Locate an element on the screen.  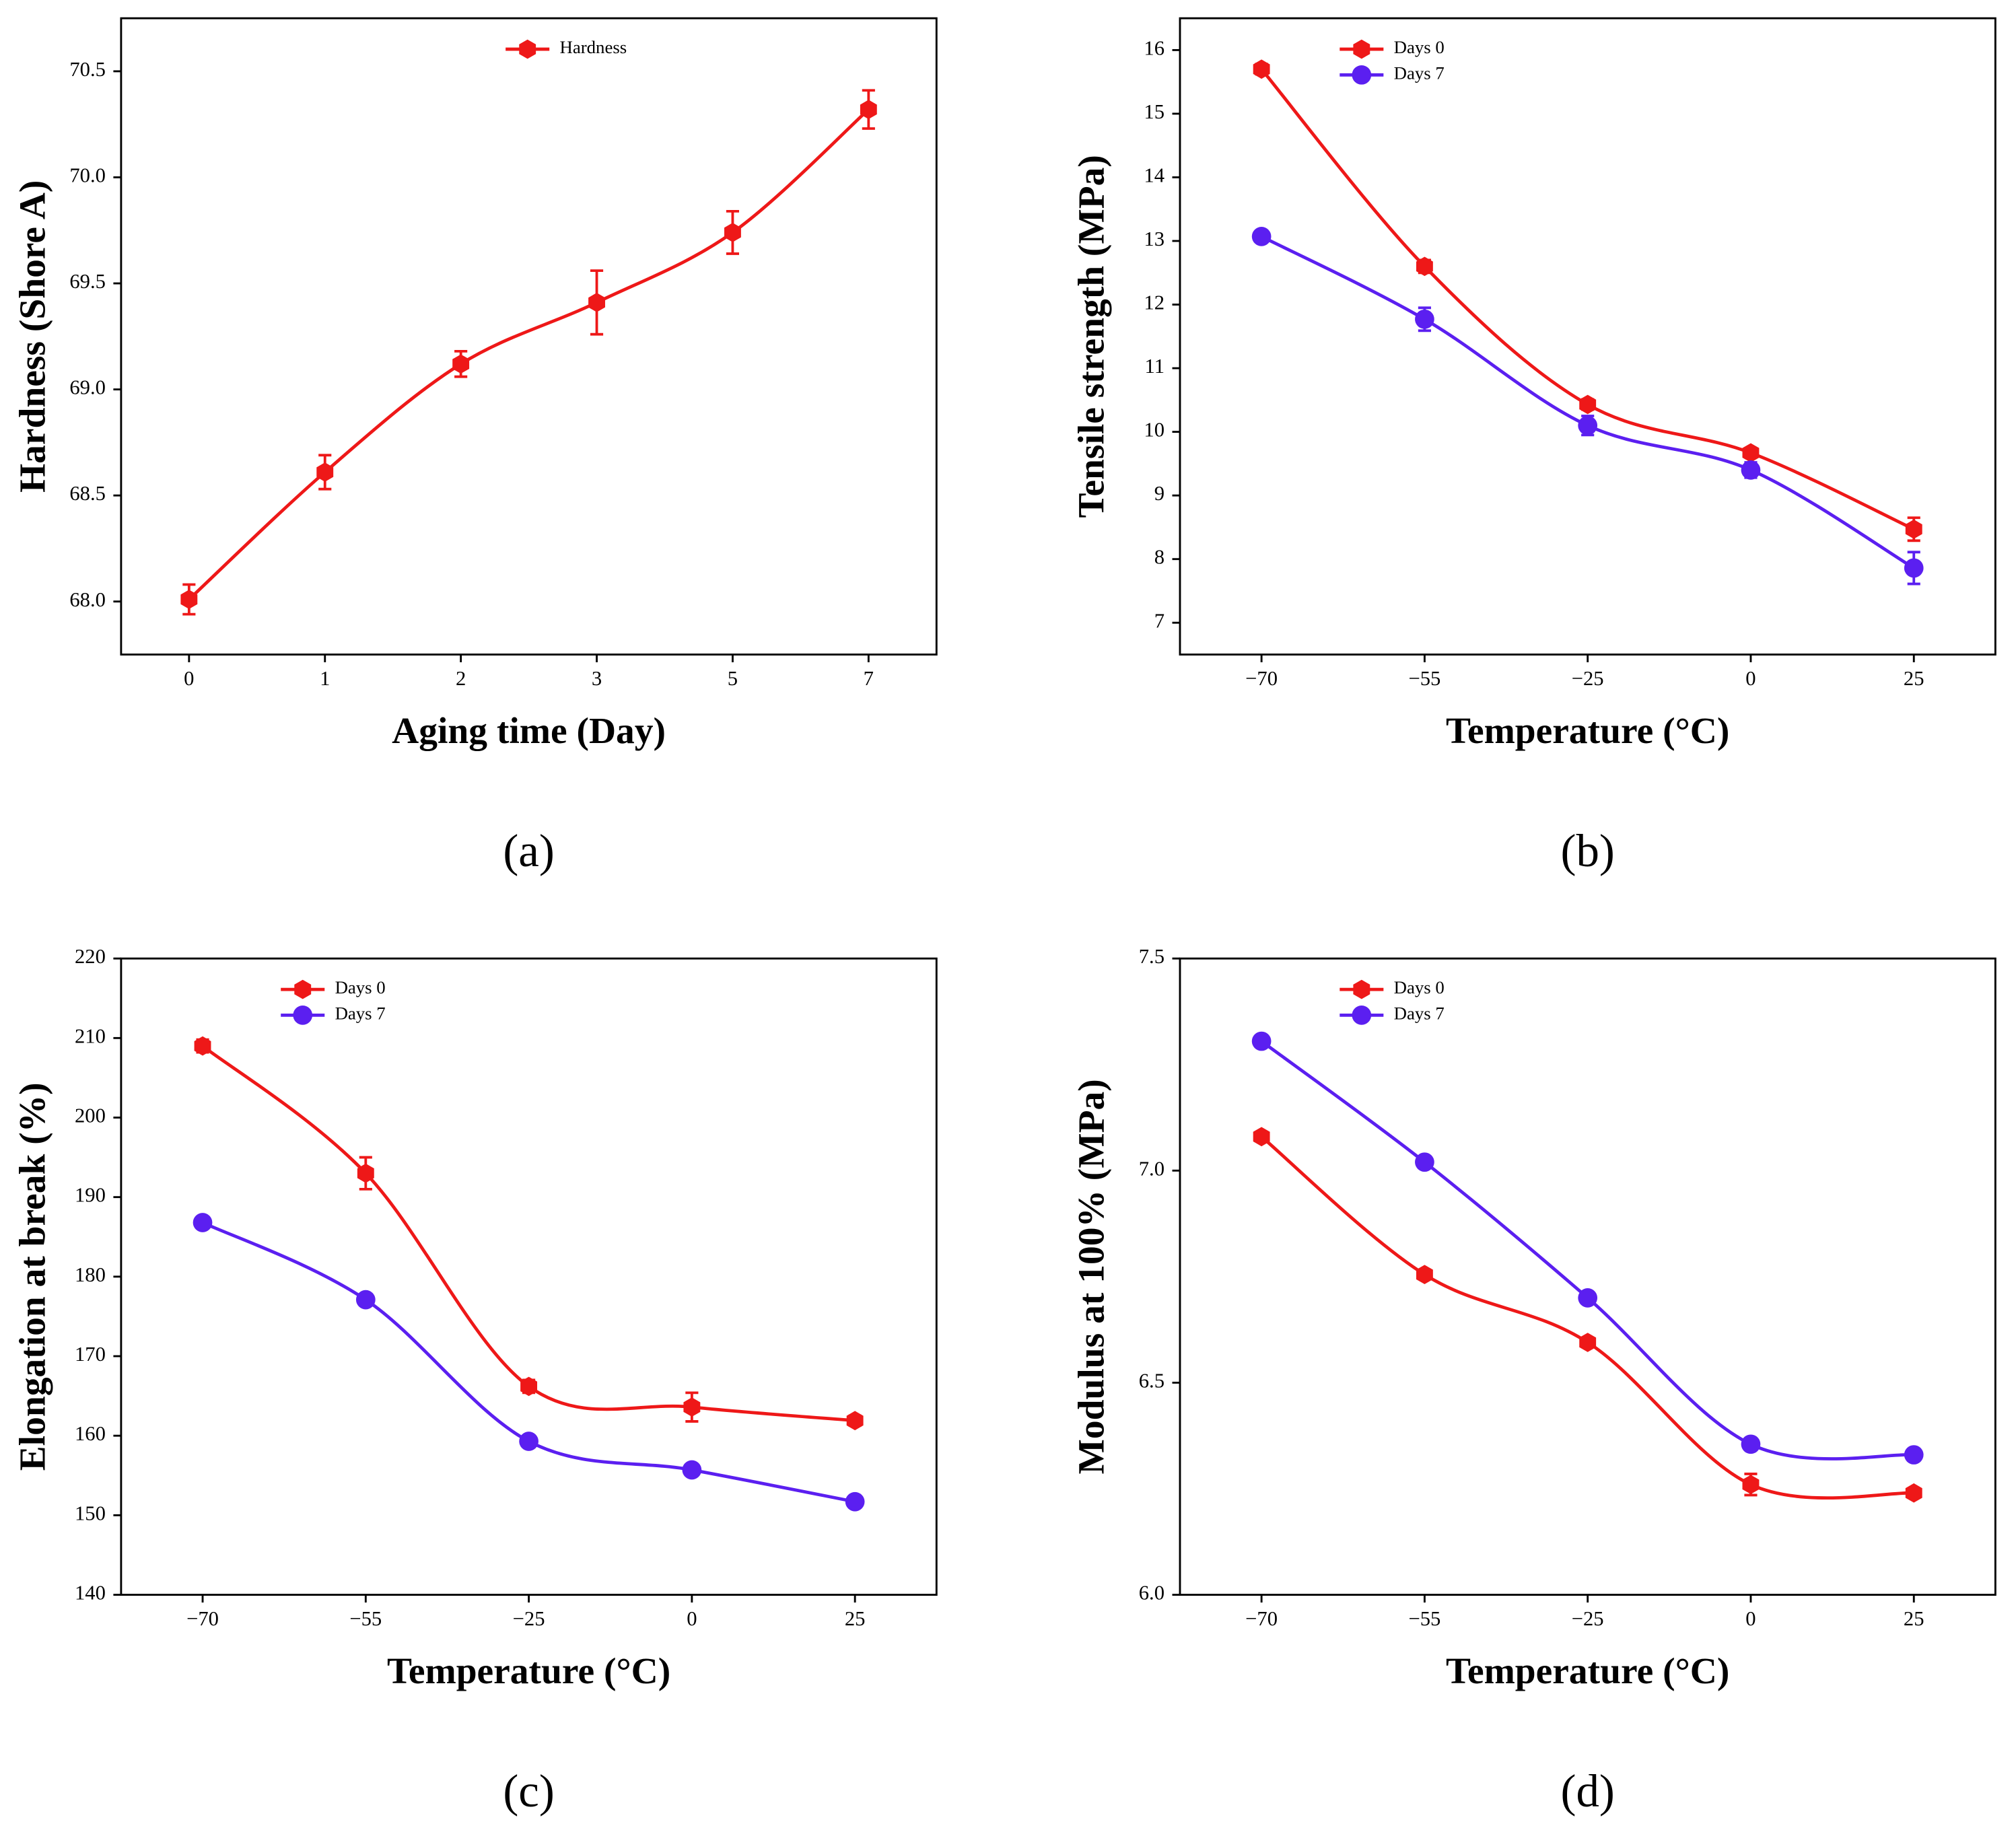
y-tick-label: 7.5 is located at coordinates (1152, 957).